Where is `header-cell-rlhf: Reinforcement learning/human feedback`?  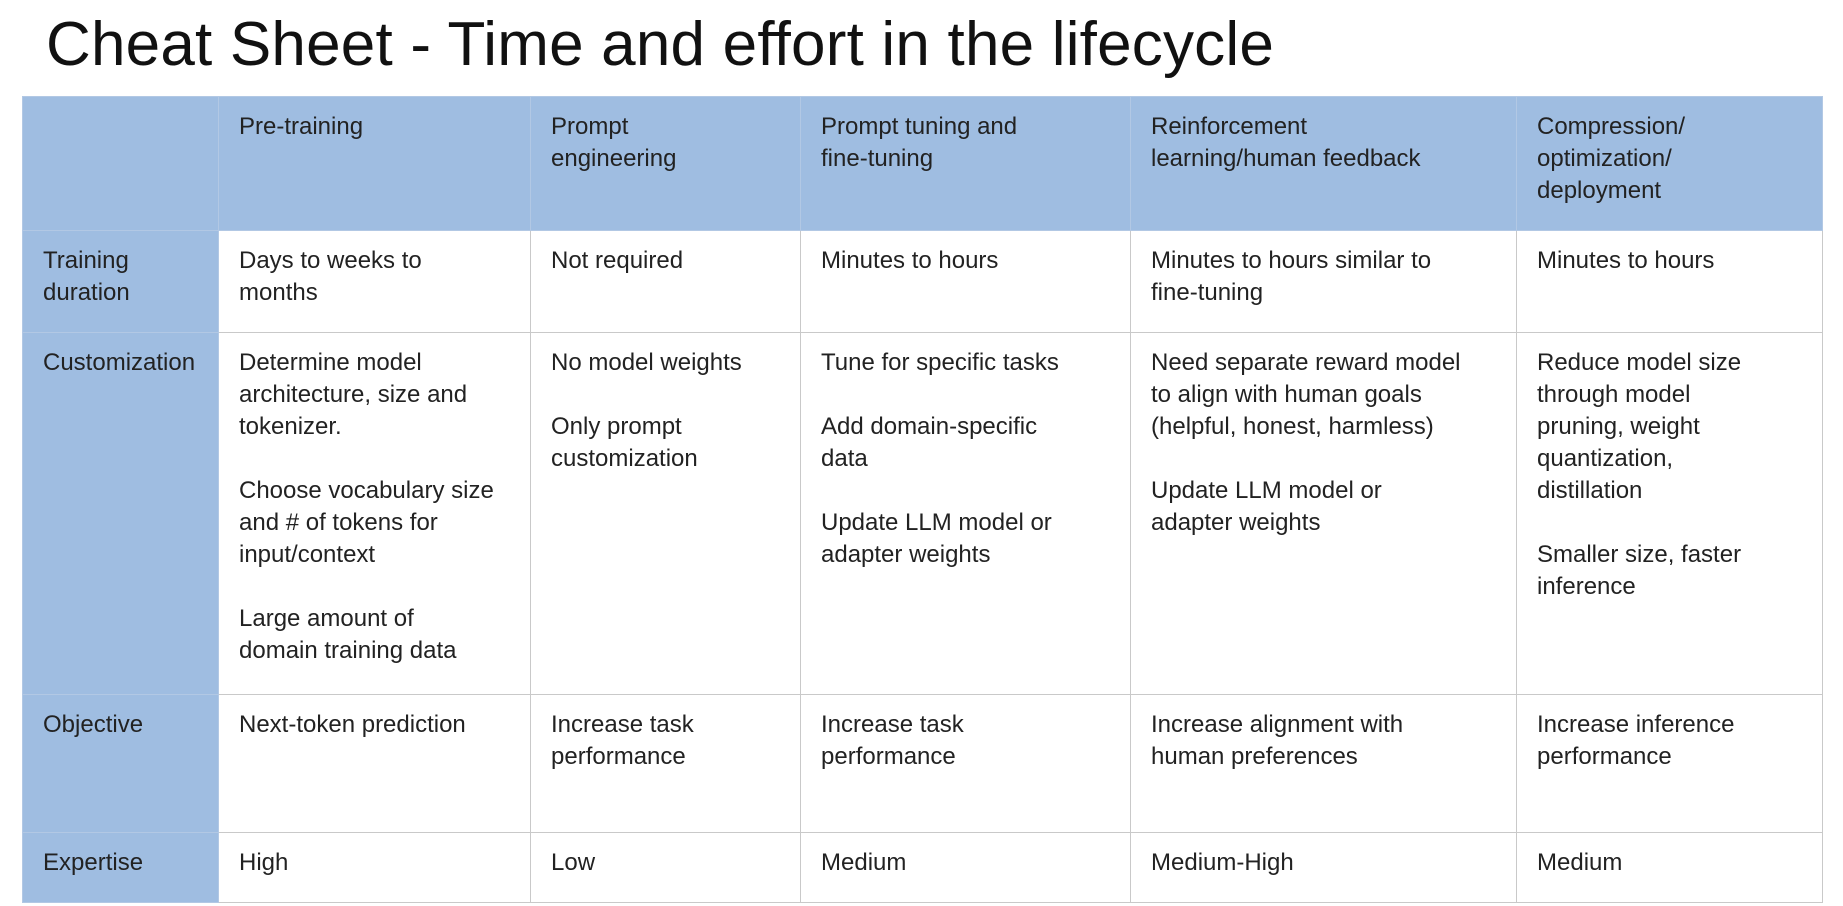 header-cell-rlhf: Reinforcement learning/human feedback is located at coordinates (1323, 163).